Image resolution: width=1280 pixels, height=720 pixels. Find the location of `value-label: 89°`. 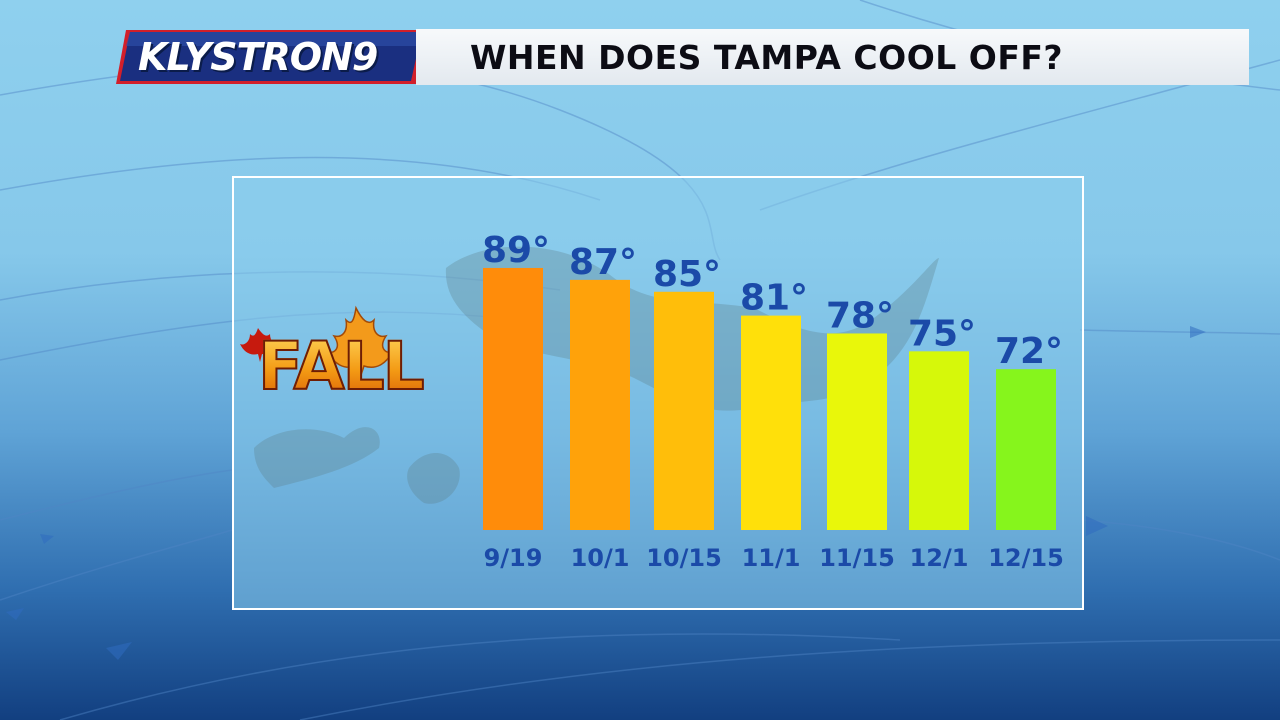

value-label: 89° is located at coordinates (516, 250).